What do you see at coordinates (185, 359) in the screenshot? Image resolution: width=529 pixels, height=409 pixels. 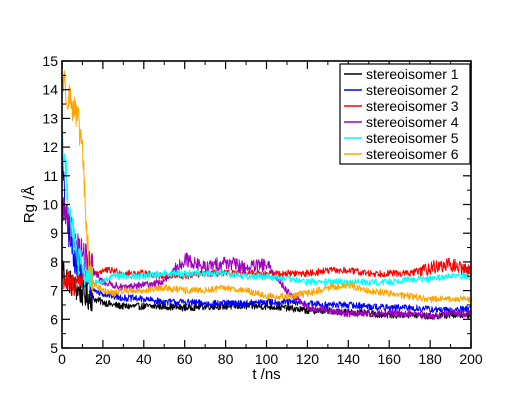 I see `x-tick-label: 60` at bounding box center [185, 359].